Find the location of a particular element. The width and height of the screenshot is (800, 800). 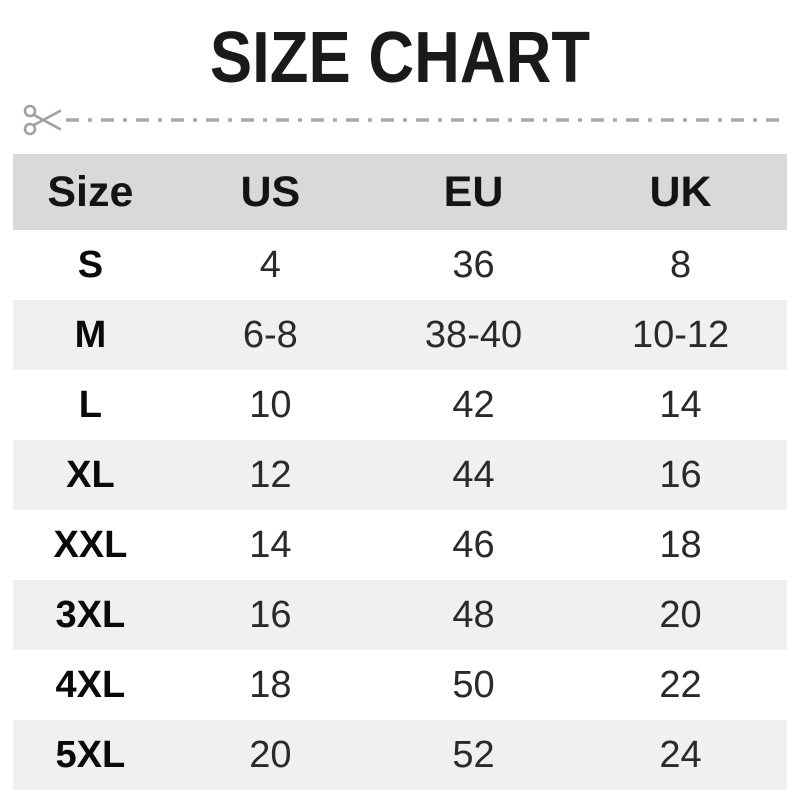

uk-cell: 24 is located at coordinates (680, 754).